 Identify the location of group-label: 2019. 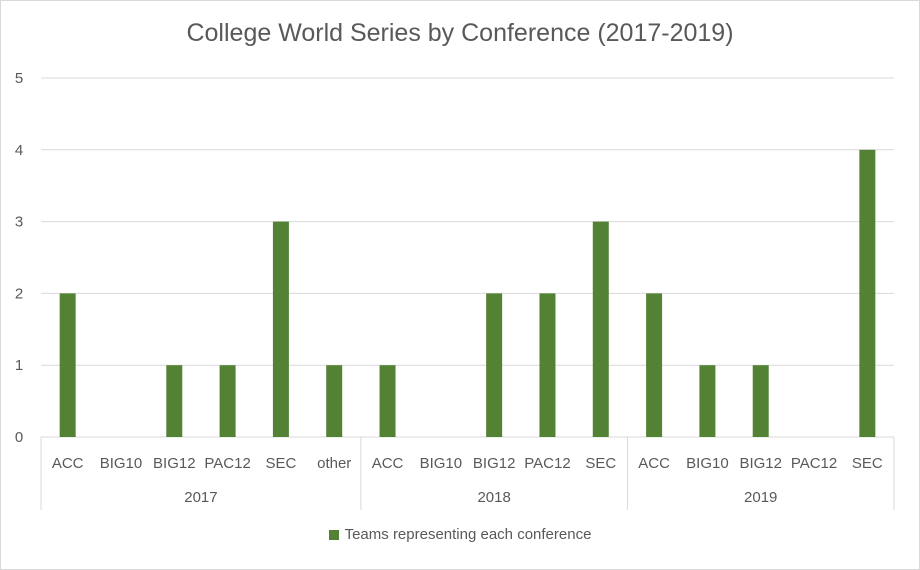
(760, 497).